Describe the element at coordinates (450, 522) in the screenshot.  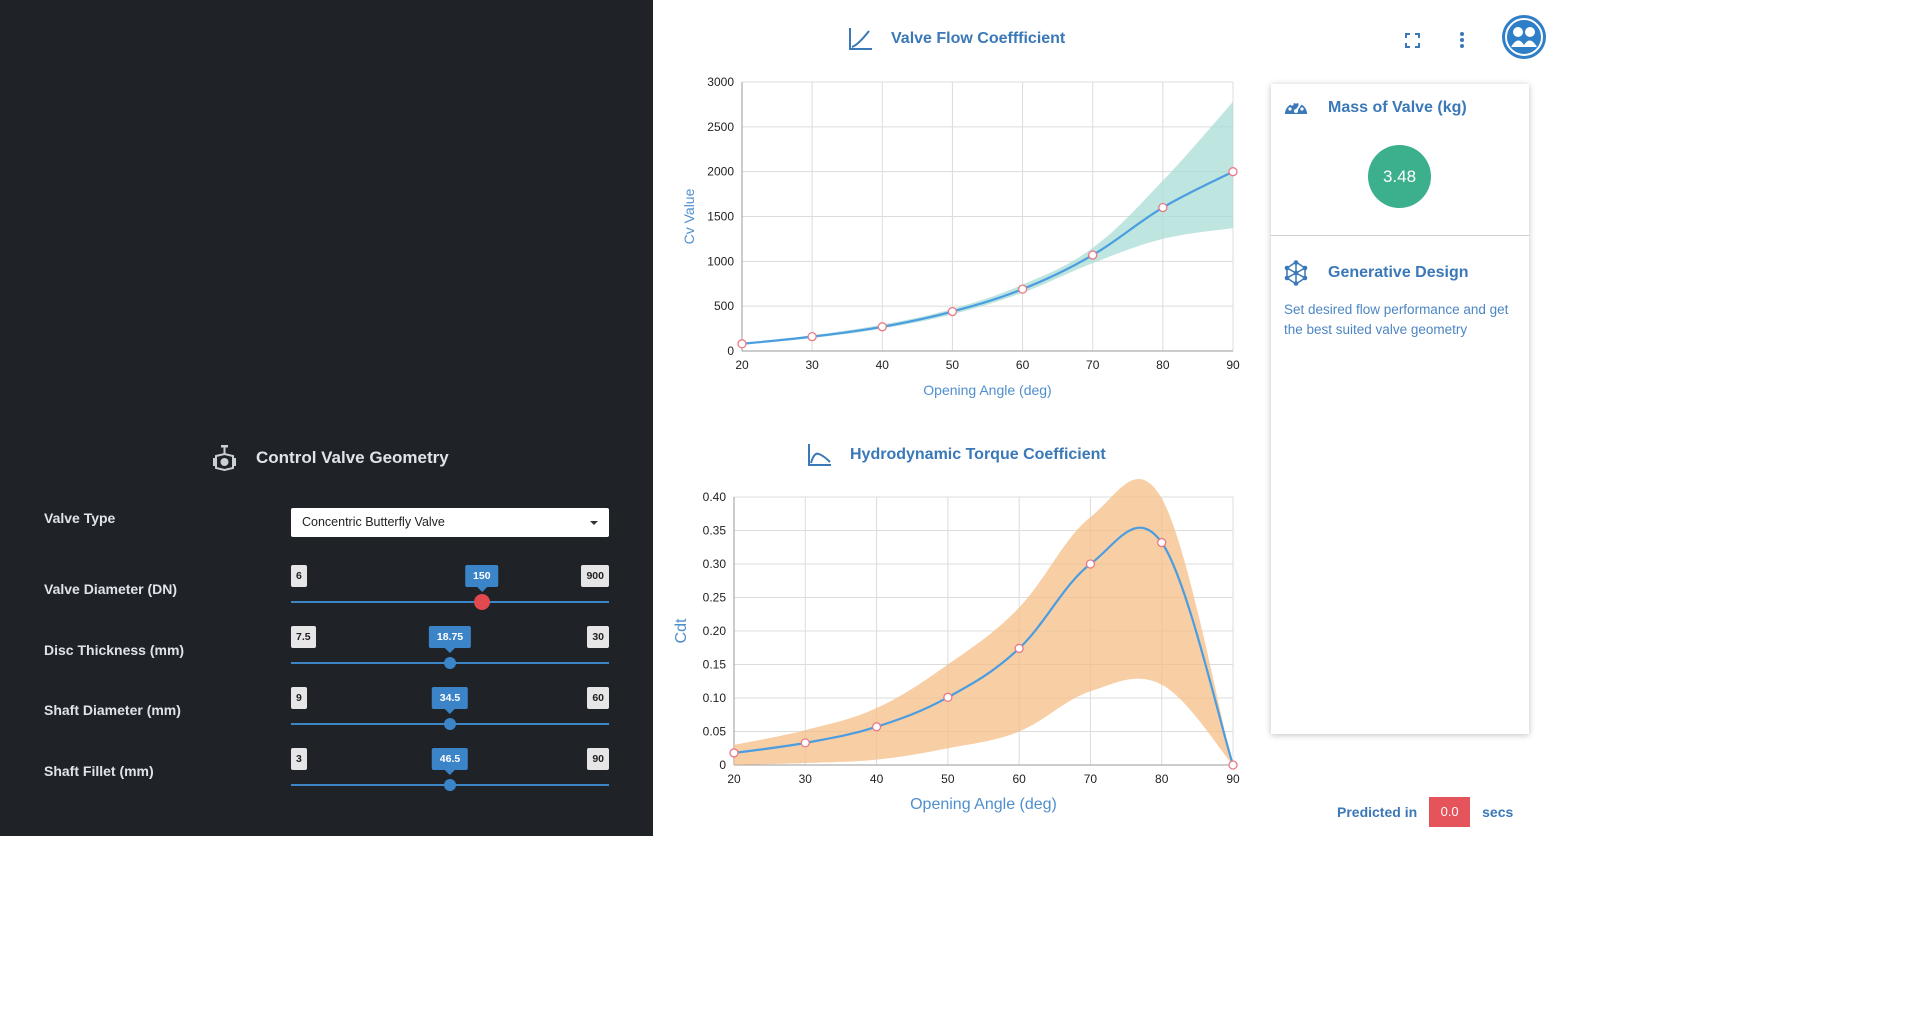
I see `valve-type-select: Concentric Butterfly Valve` at that location.